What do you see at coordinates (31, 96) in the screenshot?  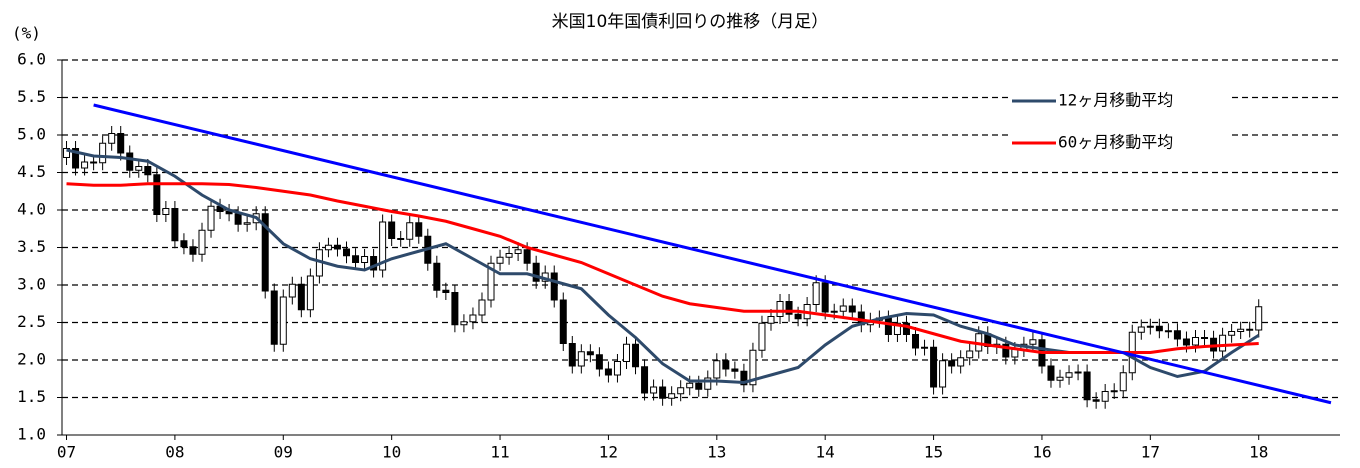 I see `y-tick-label: 5.5` at bounding box center [31, 96].